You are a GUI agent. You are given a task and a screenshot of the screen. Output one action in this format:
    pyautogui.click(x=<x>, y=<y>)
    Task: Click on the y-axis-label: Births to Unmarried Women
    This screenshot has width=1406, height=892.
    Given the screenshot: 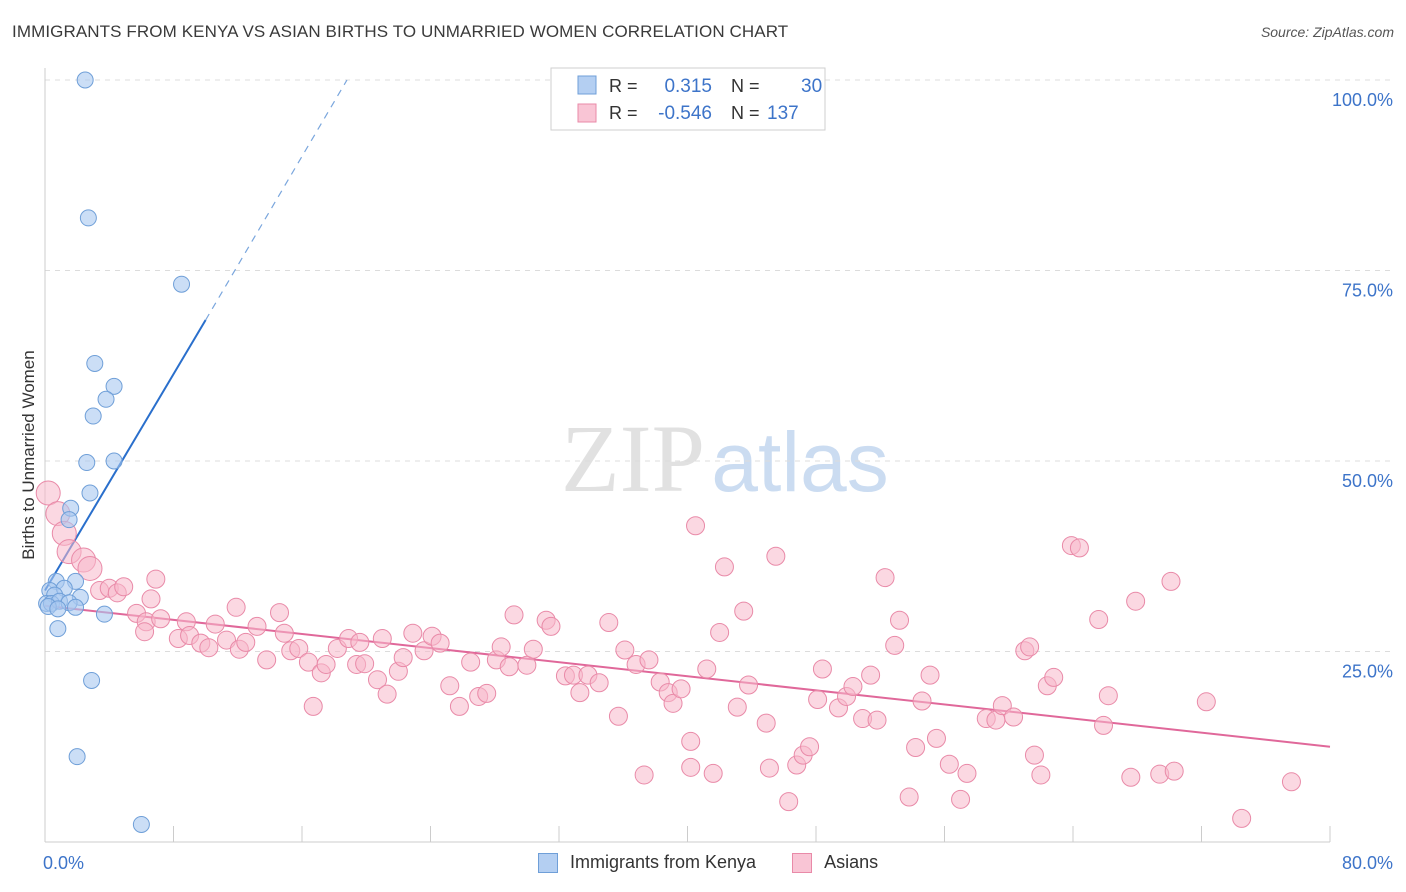 What is the action you would take?
    pyautogui.click(x=28, y=454)
    